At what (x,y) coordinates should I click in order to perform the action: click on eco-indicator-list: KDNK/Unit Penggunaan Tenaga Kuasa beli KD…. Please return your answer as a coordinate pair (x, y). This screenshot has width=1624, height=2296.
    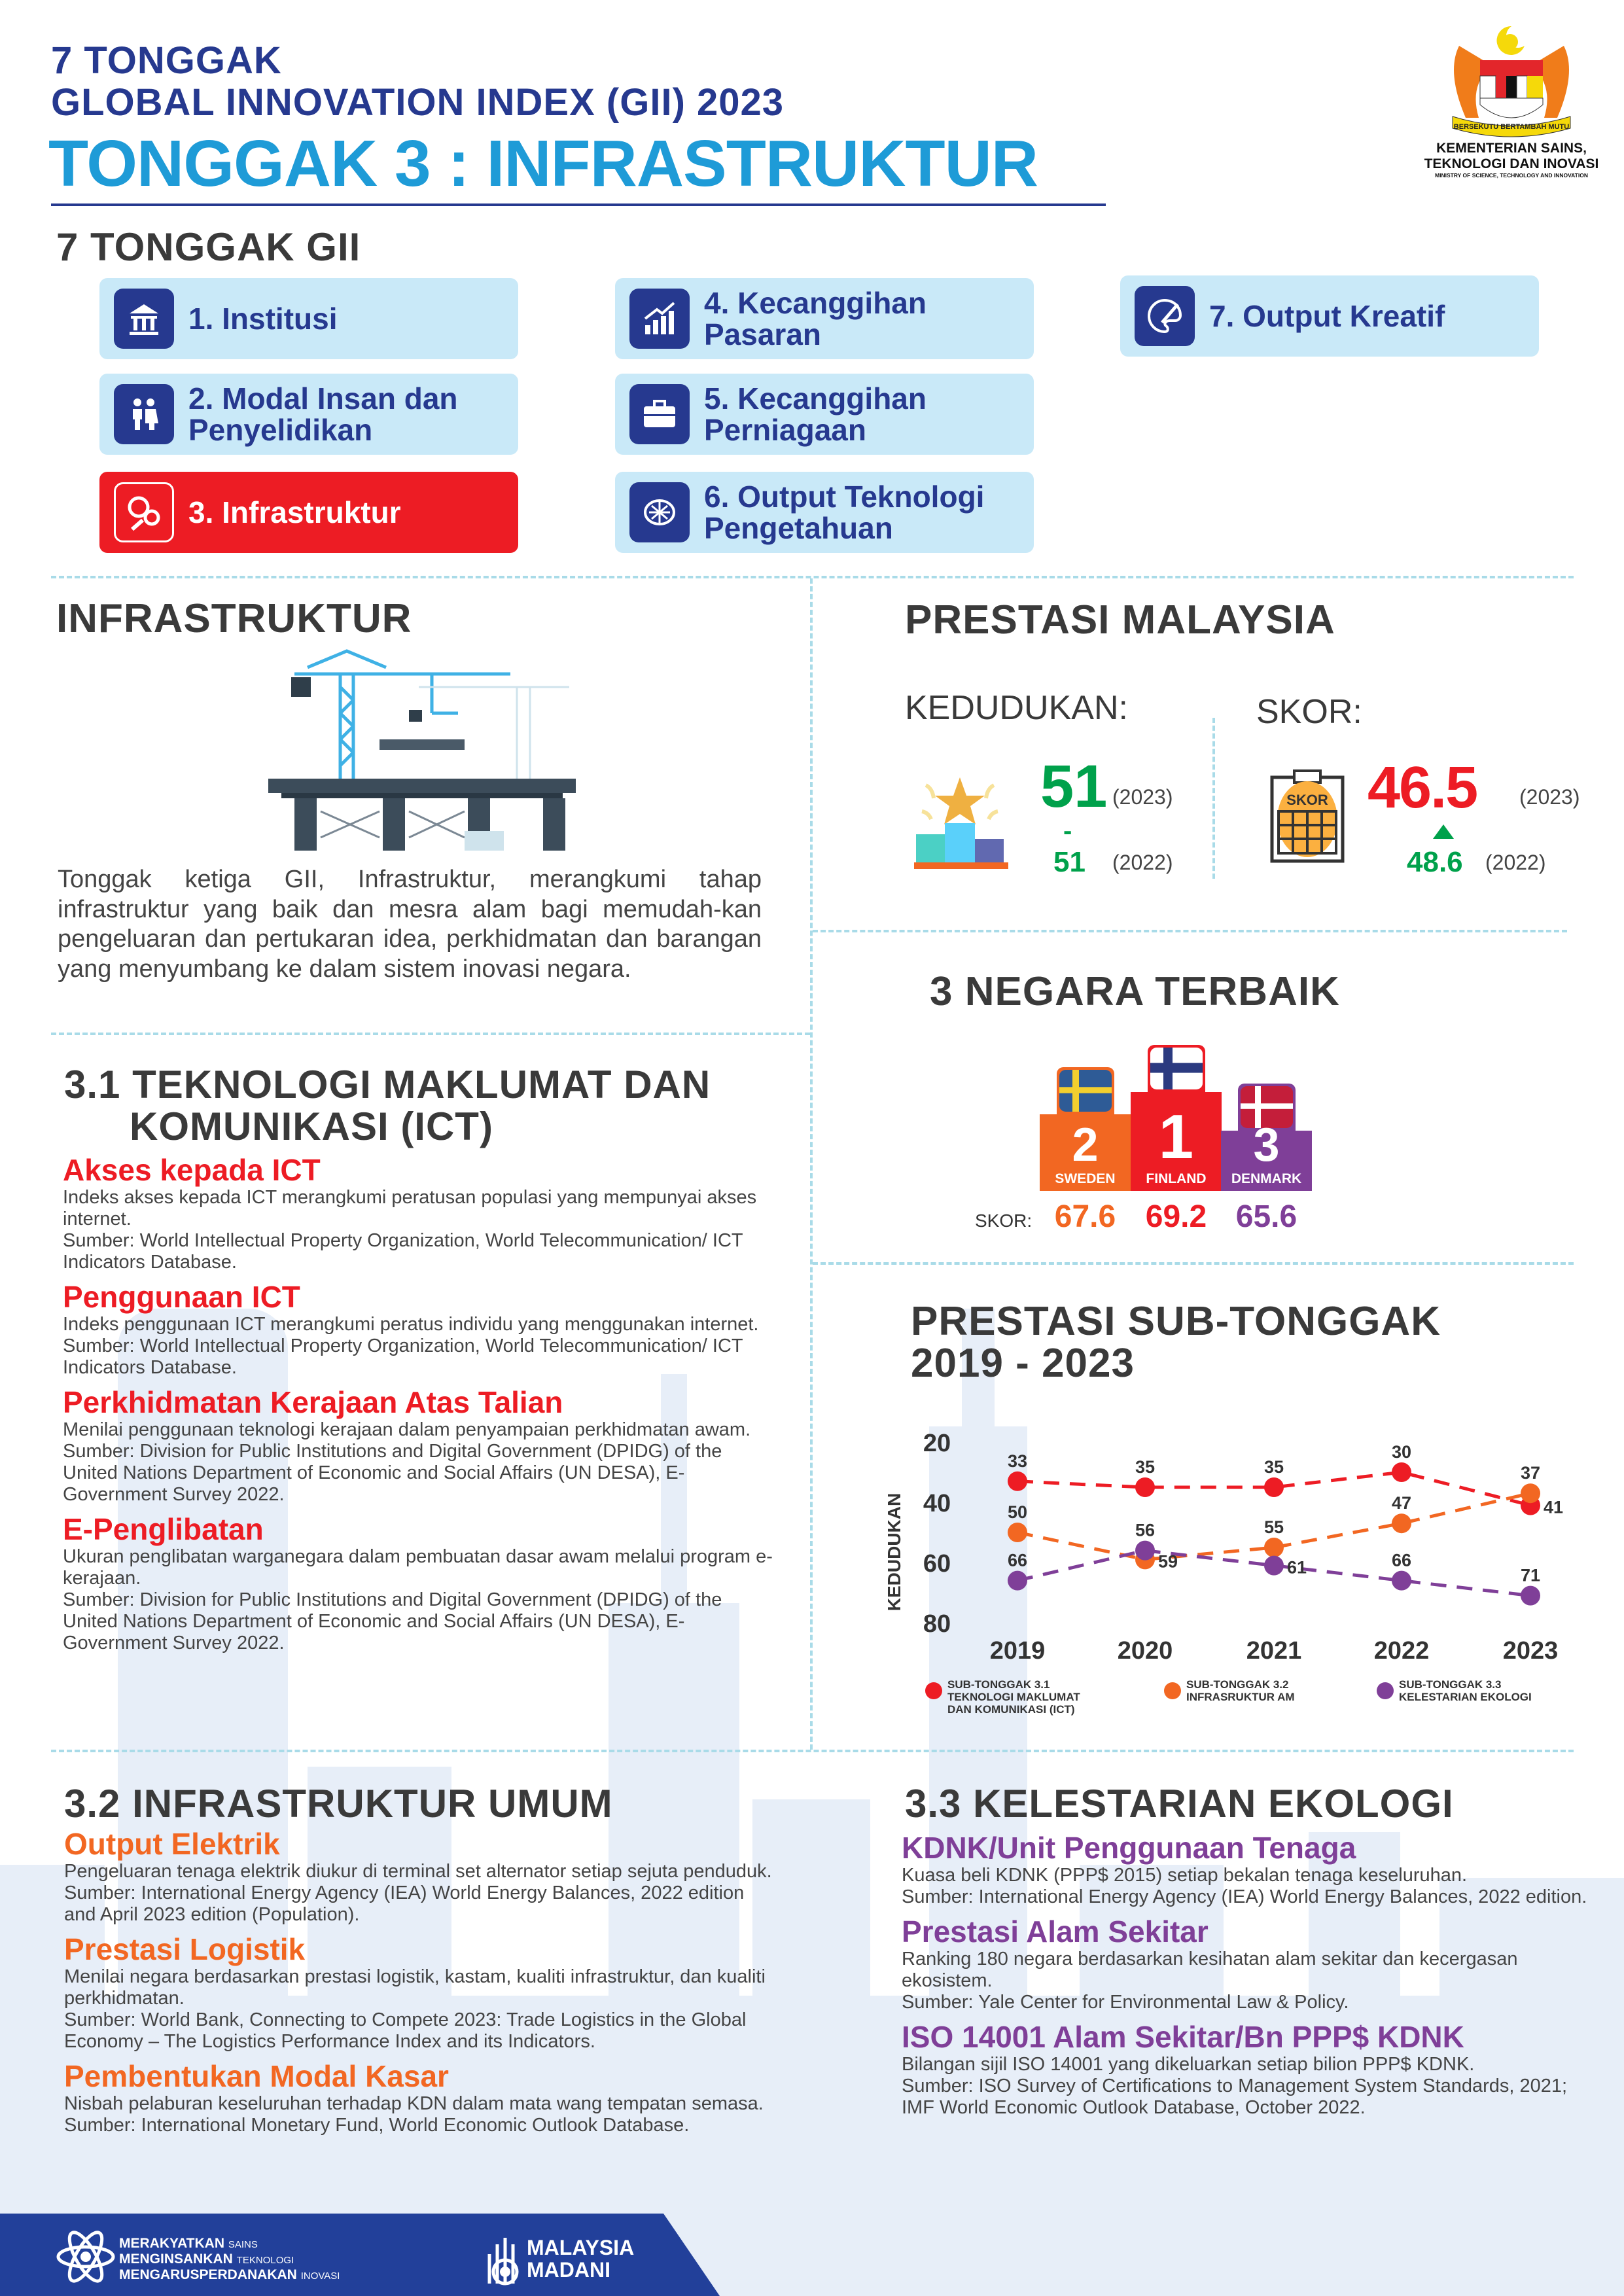
    Looking at the image, I should click on (1248, 1978).